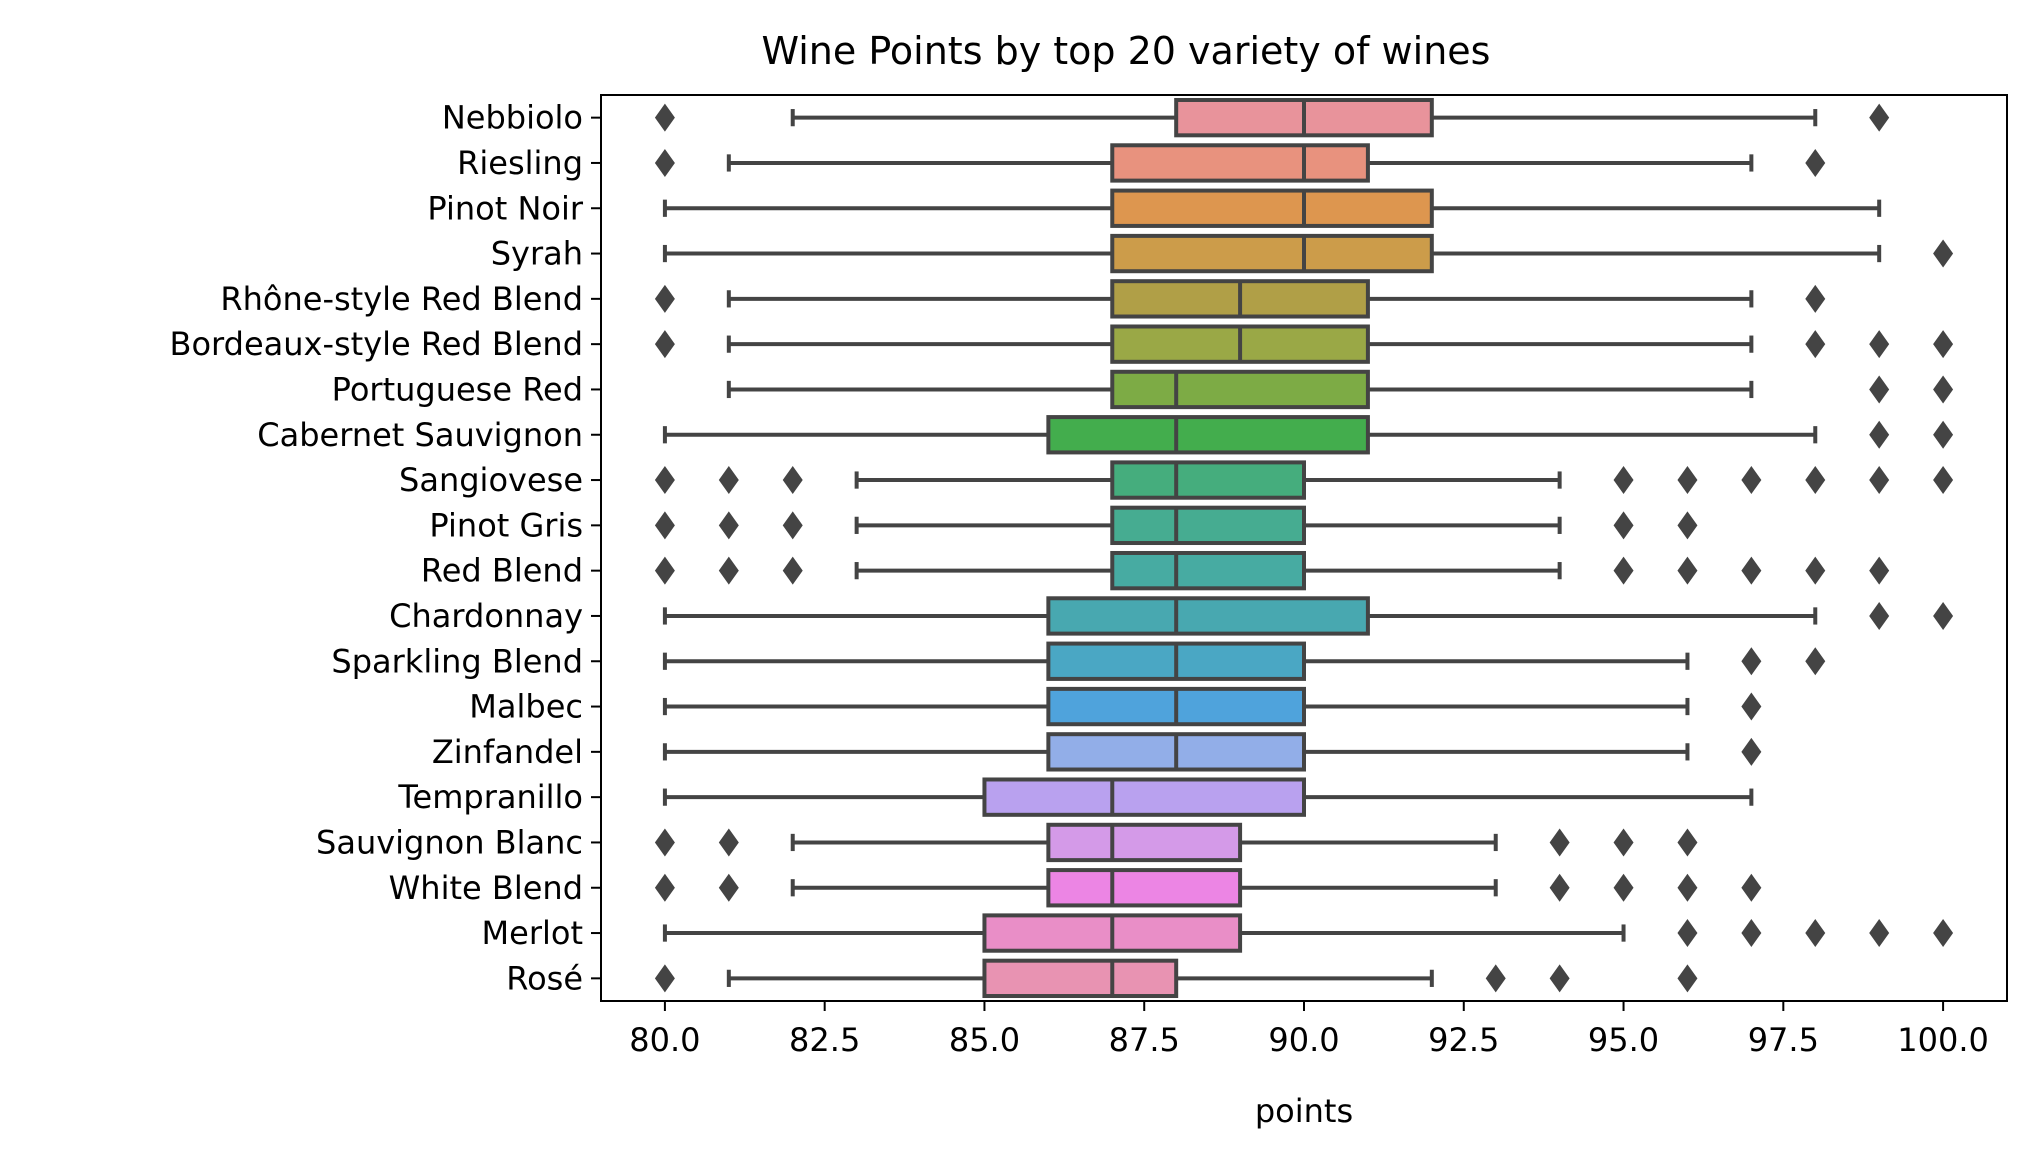 The width and height of the screenshot is (2022, 1154). I want to click on y-tick-label: Rosé, so click(544, 978).